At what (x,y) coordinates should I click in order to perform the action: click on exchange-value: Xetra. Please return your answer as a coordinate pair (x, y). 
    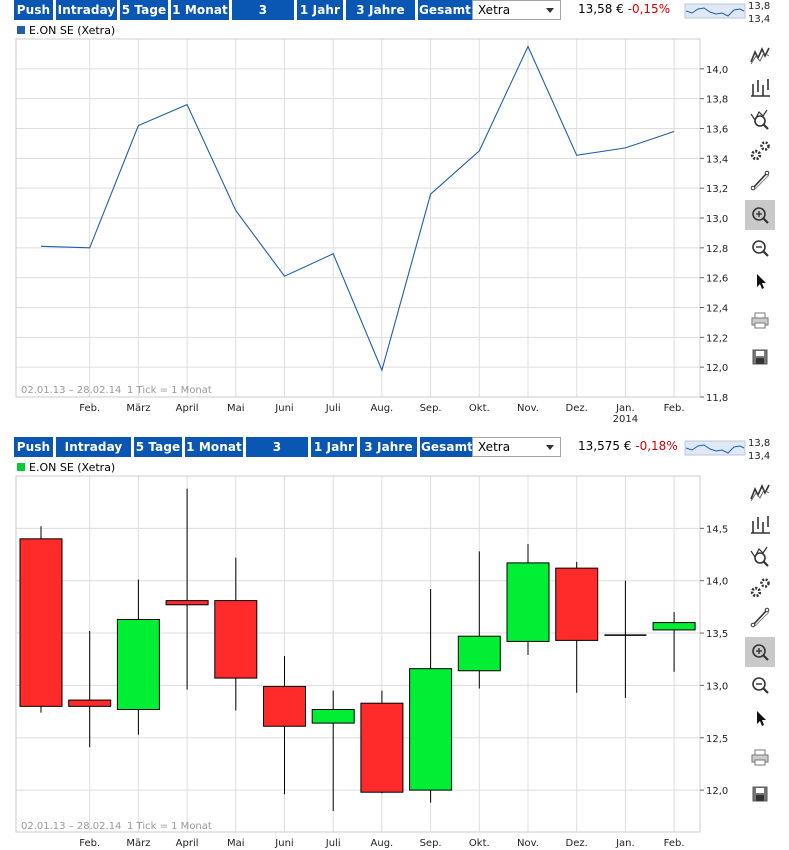
    Looking at the image, I should click on (494, 447).